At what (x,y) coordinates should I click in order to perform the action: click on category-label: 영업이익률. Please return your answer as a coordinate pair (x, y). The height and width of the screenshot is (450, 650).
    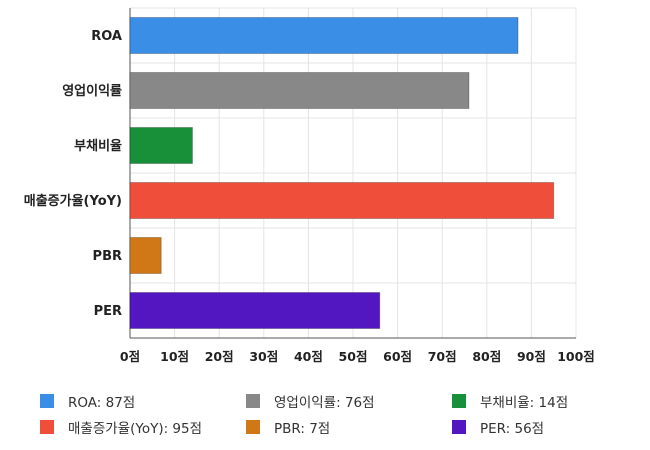
    Looking at the image, I should click on (92, 91).